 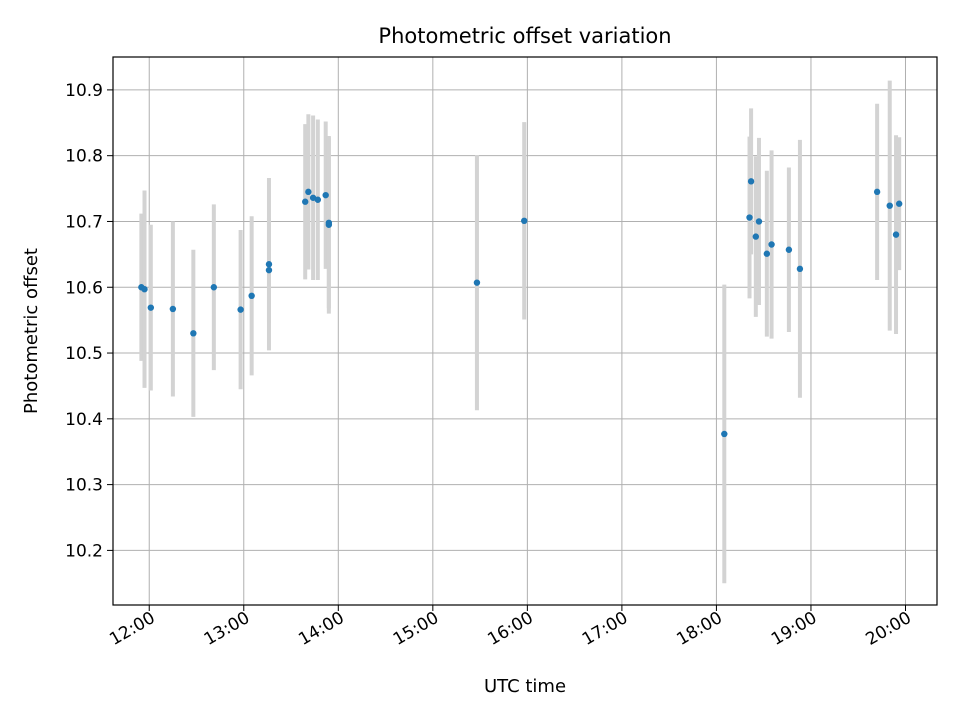 What do you see at coordinates (84, 91) in the screenshot?
I see `y-tick-label: 10.9` at bounding box center [84, 91].